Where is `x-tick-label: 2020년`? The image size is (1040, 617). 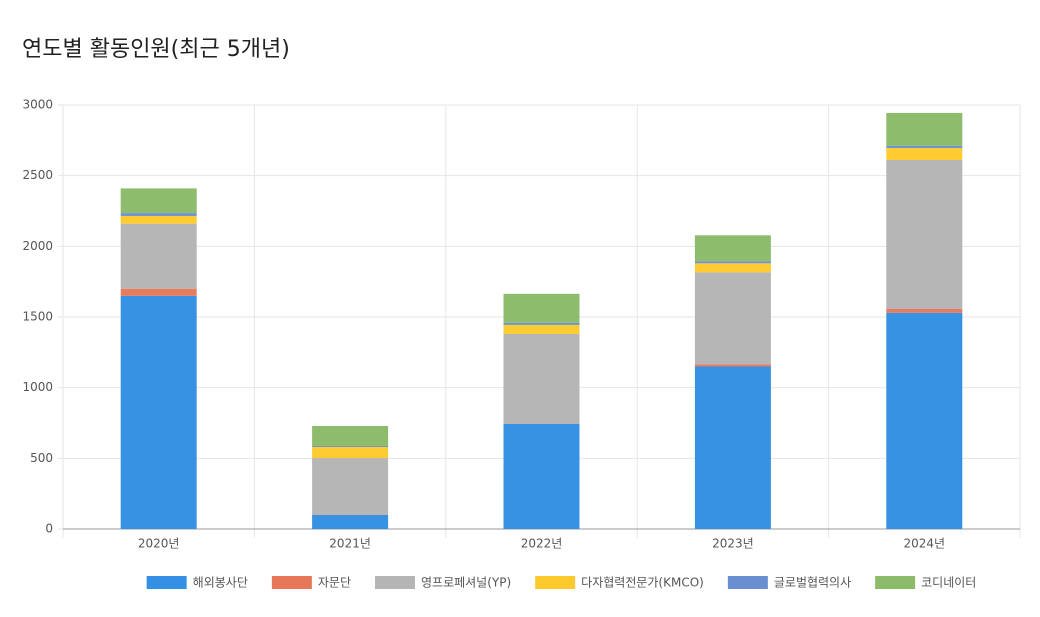
x-tick-label: 2020년 is located at coordinates (159, 544).